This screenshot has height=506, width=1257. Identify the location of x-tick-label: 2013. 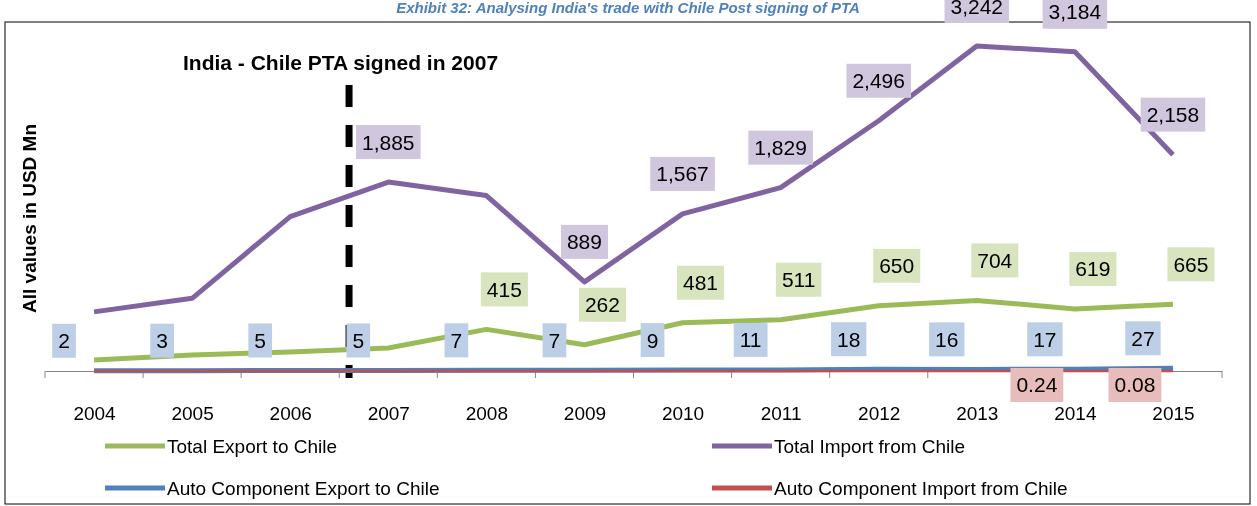
(977, 414).